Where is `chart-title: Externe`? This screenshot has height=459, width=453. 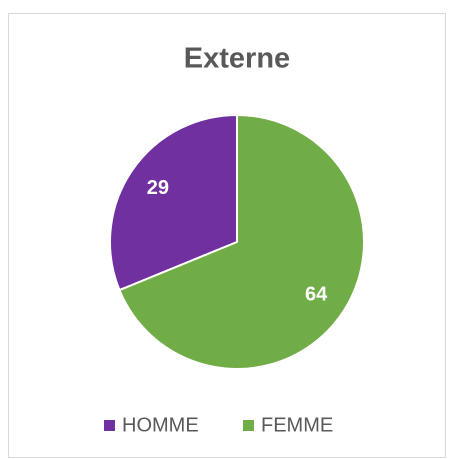 chart-title: Externe is located at coordinates (237, 59).